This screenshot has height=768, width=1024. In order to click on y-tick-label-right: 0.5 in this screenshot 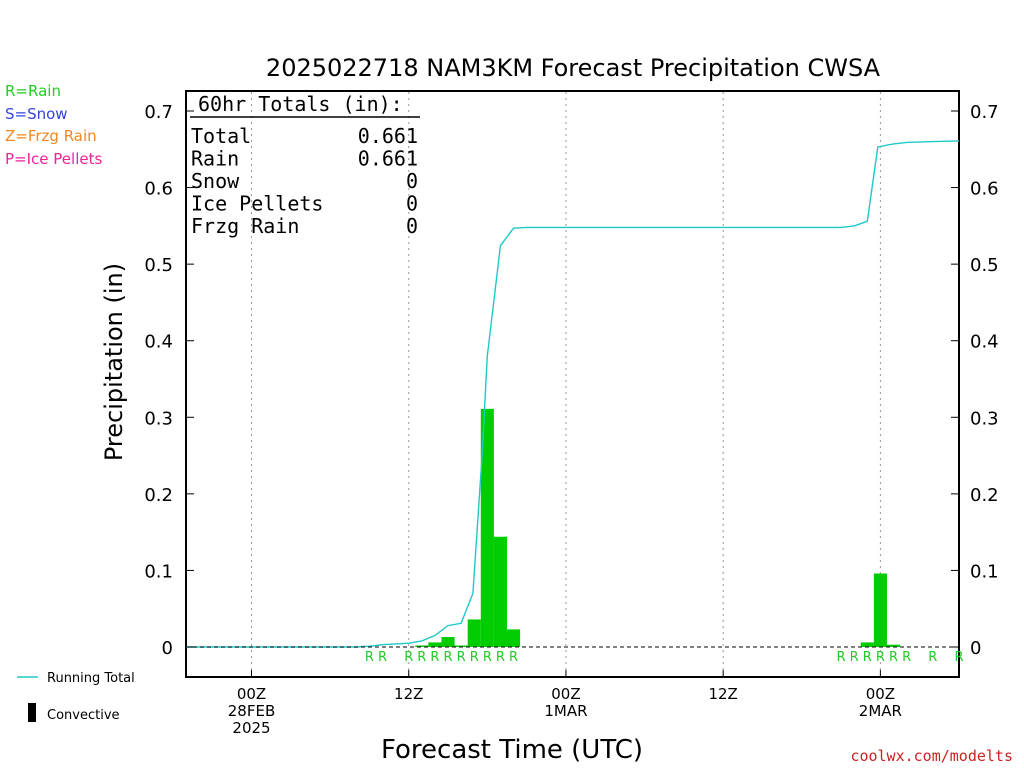, I will do `click(984, 265)`.